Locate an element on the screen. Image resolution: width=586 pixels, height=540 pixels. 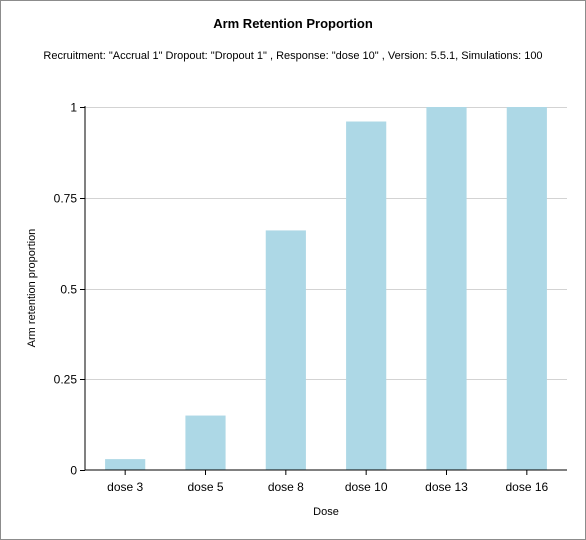
x-tick-label: dose 10 is located at coordinates (366, 487).